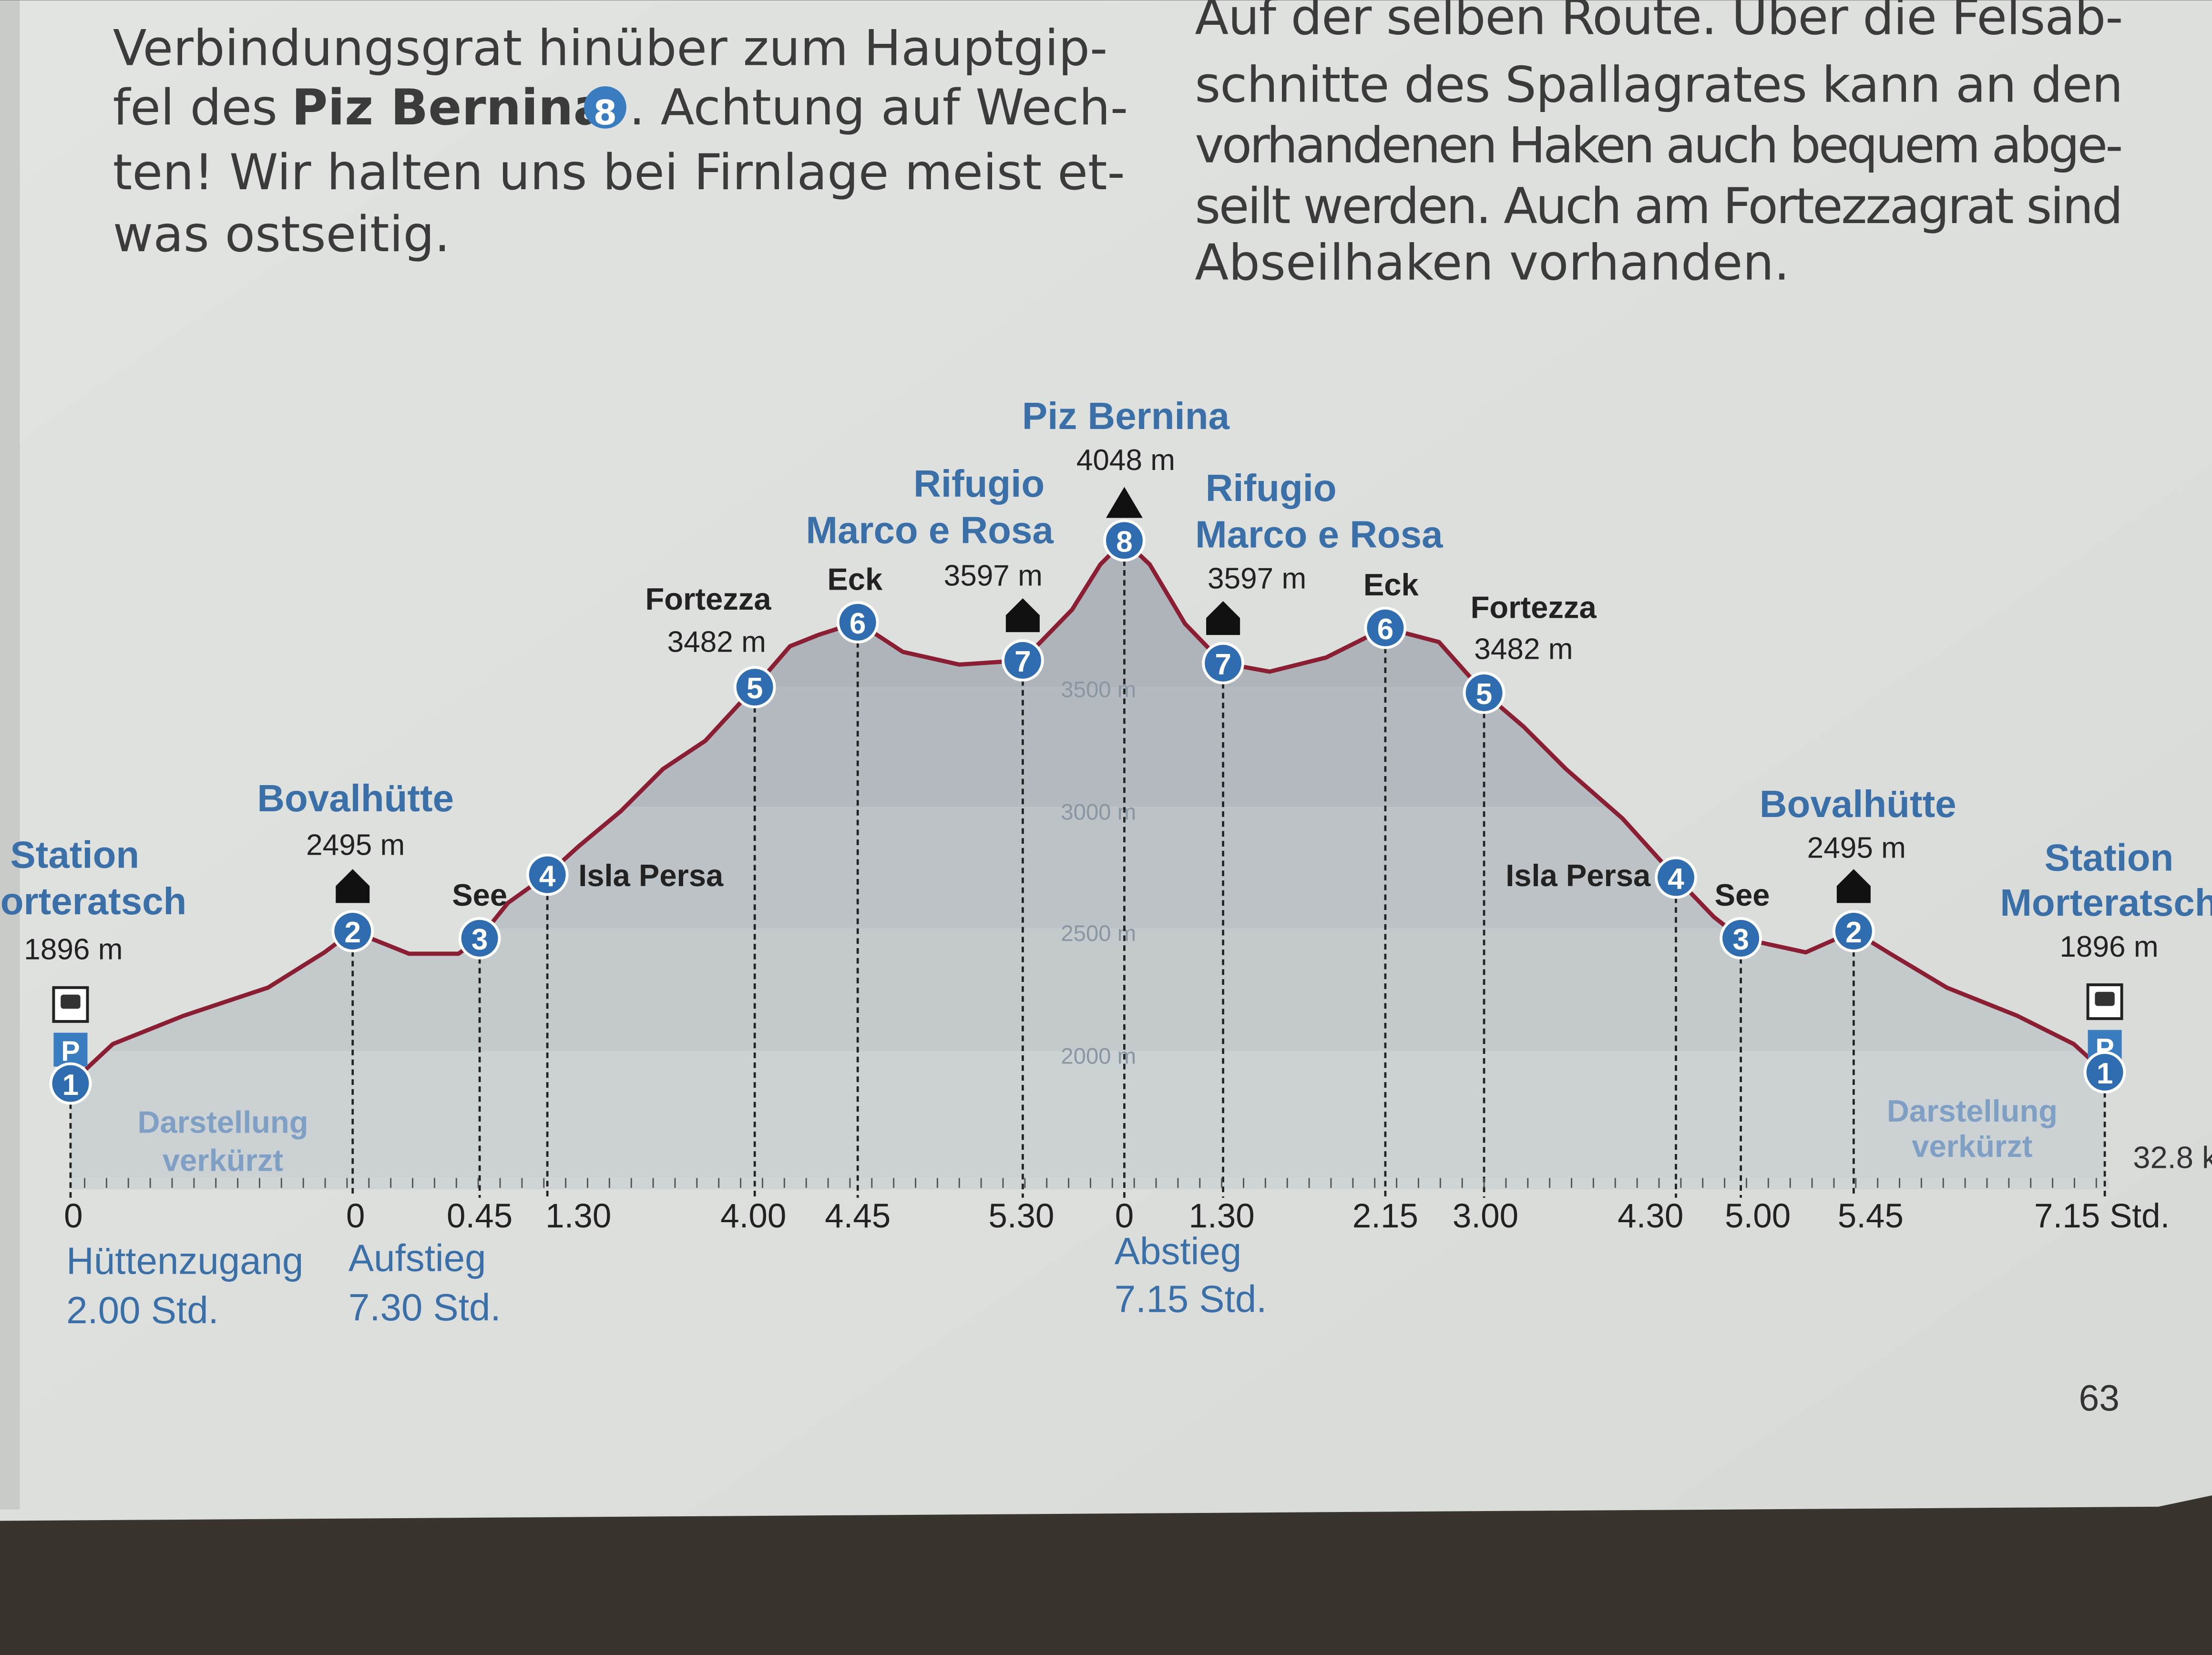 Image resolution: width=2212 pixels, height=1655 pixels. What do you see at coordinates (858, 623) in the screenshot?
I see `waypoint-number: 6` at bounding box center [858, 623].